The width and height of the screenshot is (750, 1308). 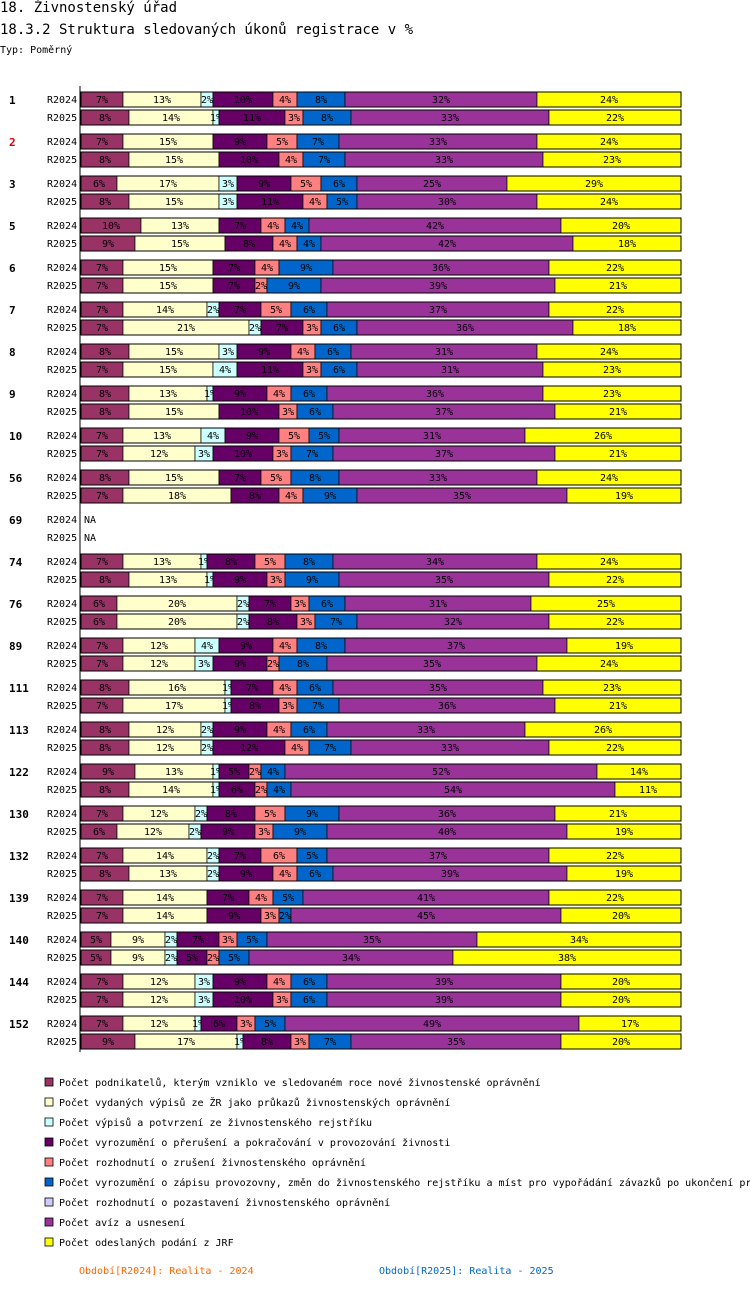 What do you see at coordinates (252, 118) in the screenshot?
I see `data-label: 11%` at bounding box center [252, 118].